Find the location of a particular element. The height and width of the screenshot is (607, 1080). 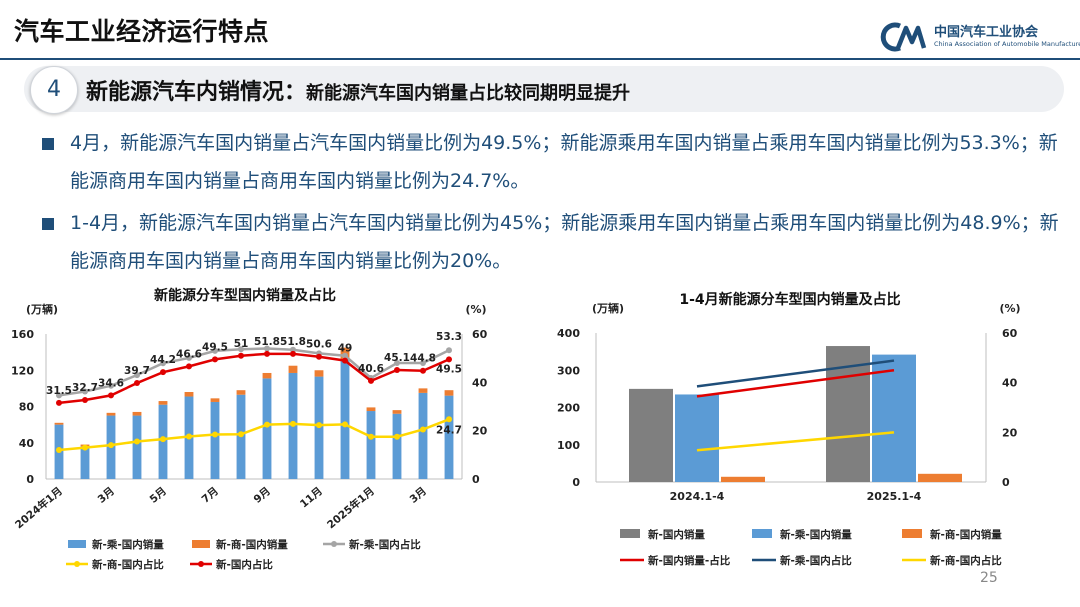

x-tick-label: 2025.1-4 is located at coordinates (894, 496).